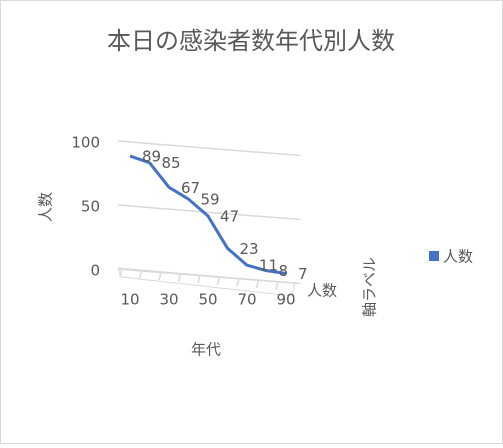 The height and width of the screenshot is (448, 503). I want to click on legend-label: 人数, so click(458, 257).